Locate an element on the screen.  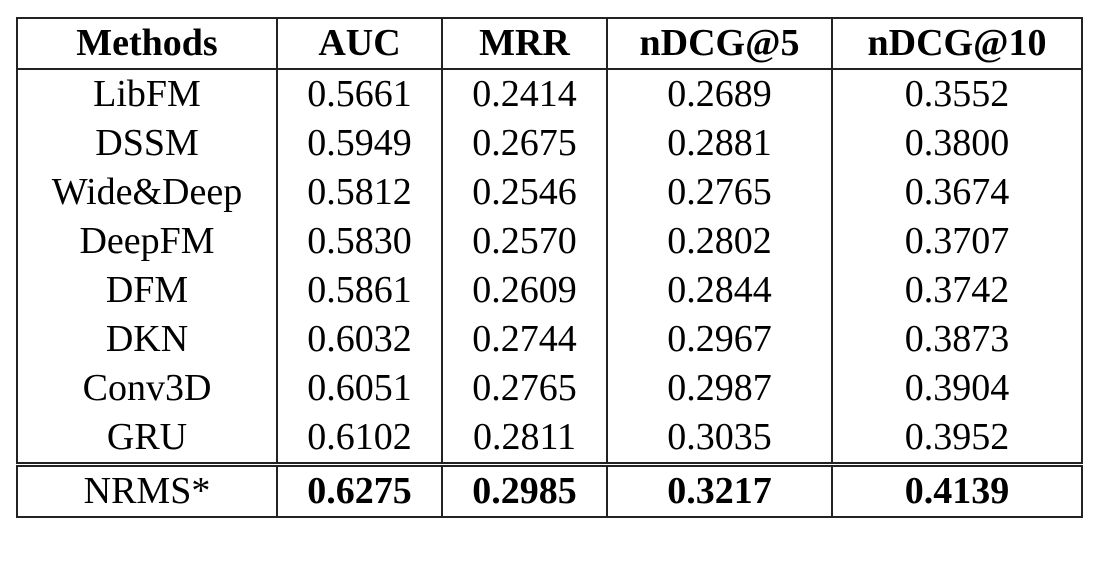
value-cell: 0.5830 is located at coordinates (359, 241).